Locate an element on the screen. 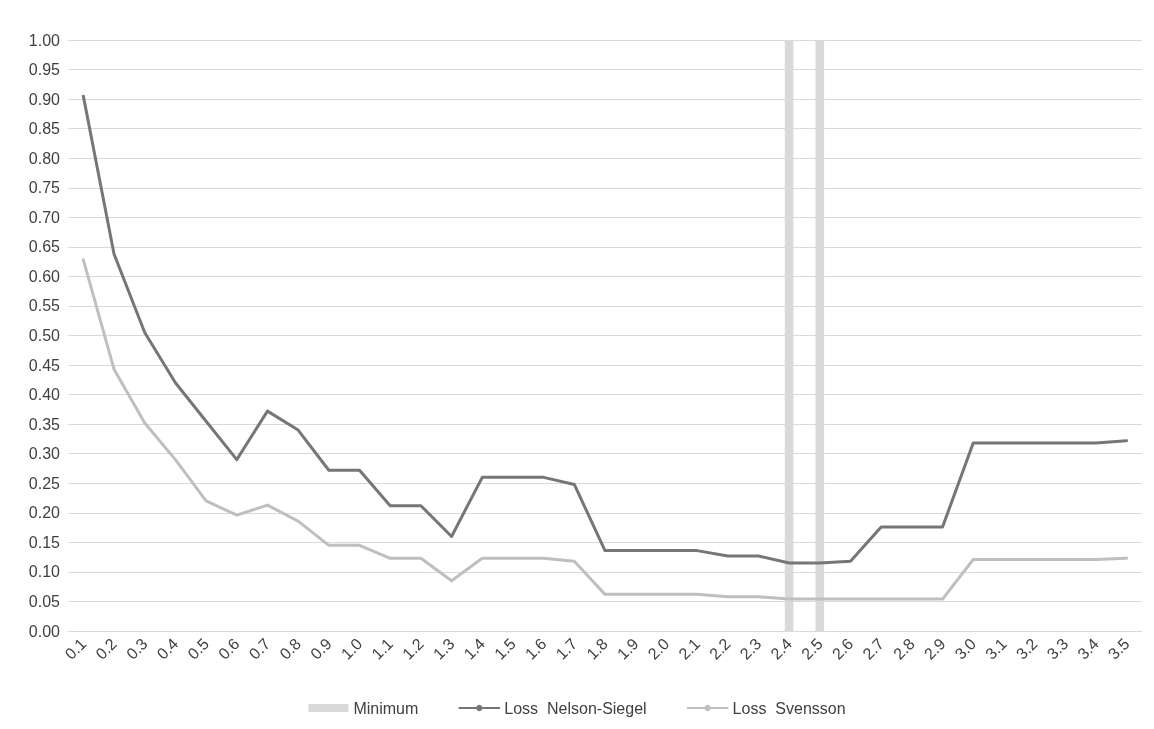  x-tick-label: 0.8 is located at coordinates (290, 648).